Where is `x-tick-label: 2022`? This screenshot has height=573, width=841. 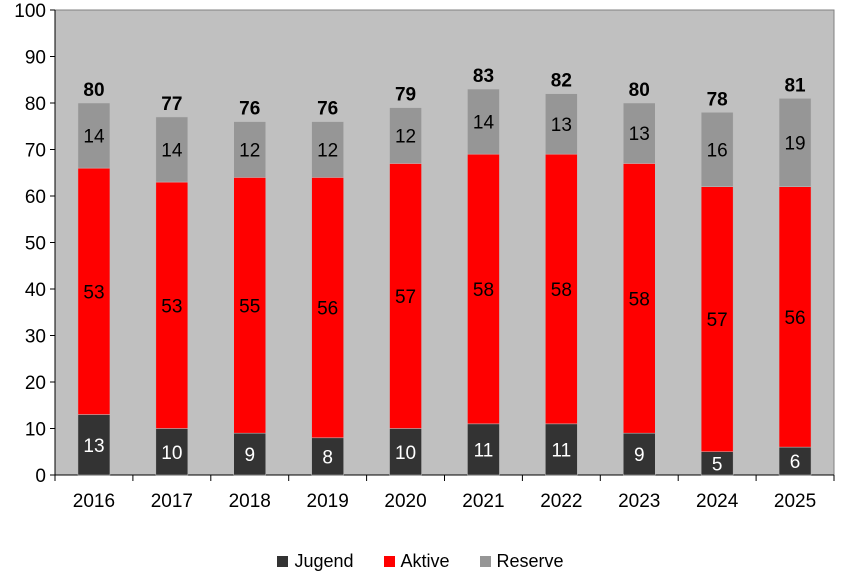
x-tick-label: 2022 is located at coordinates (561, 501).